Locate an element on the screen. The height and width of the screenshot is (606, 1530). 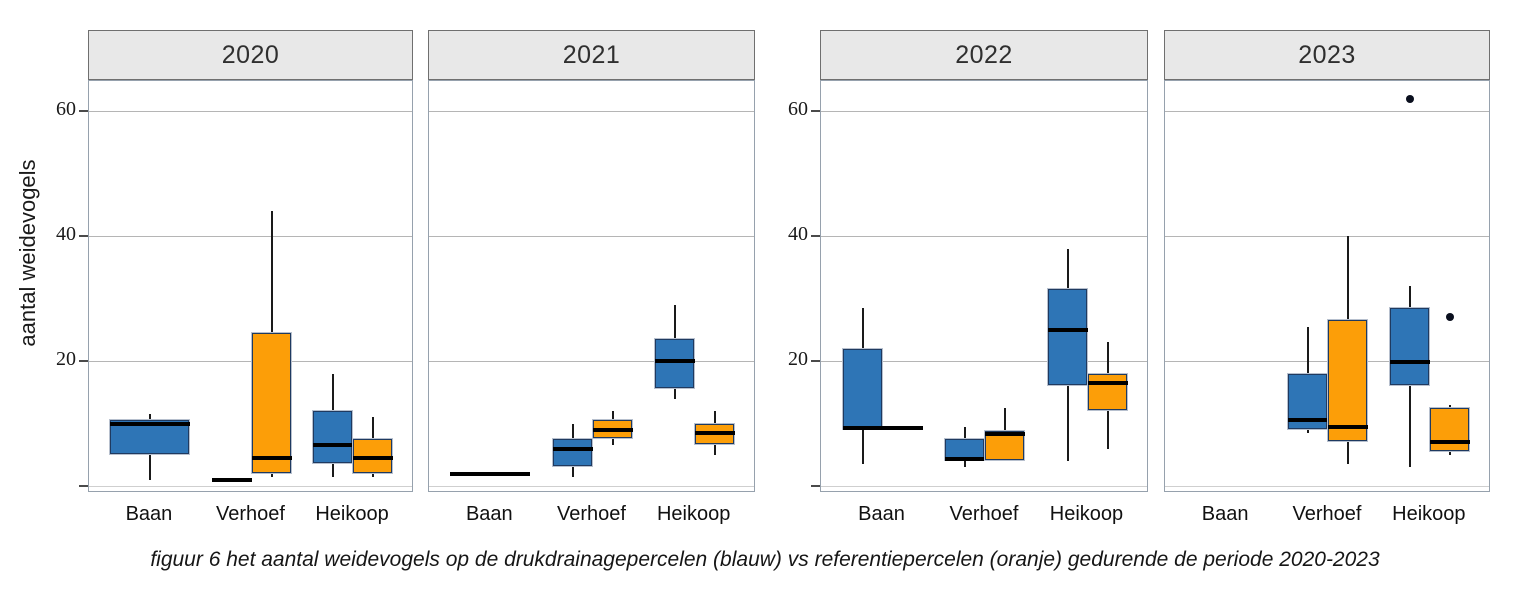
x-tick-label-2021-Heikoop: Heikoop is located at coordinates (693, 514).